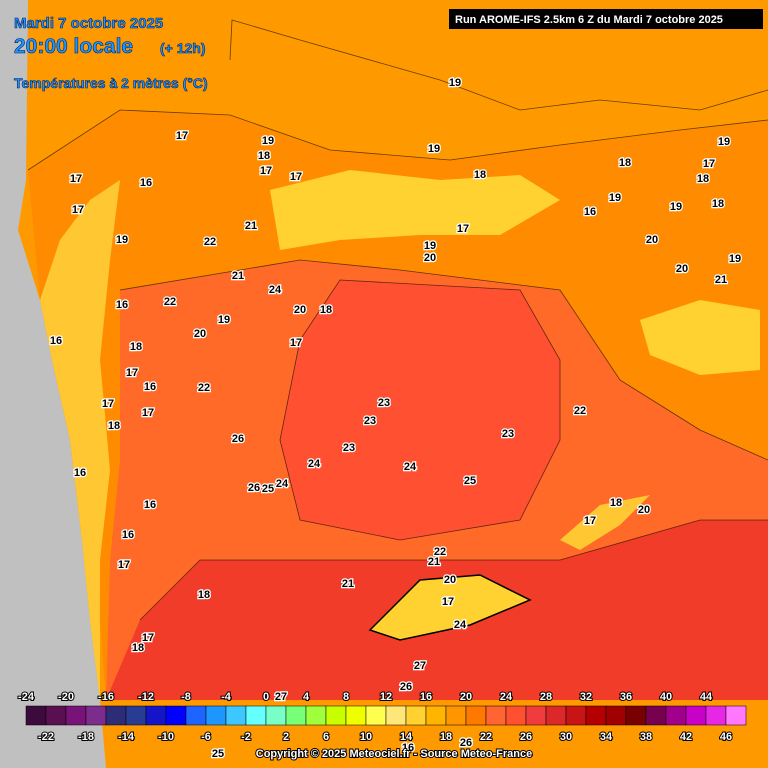  Describe the element at coordinates (386, 697) in the screenshot. I see `scale-label: 12` at that location.